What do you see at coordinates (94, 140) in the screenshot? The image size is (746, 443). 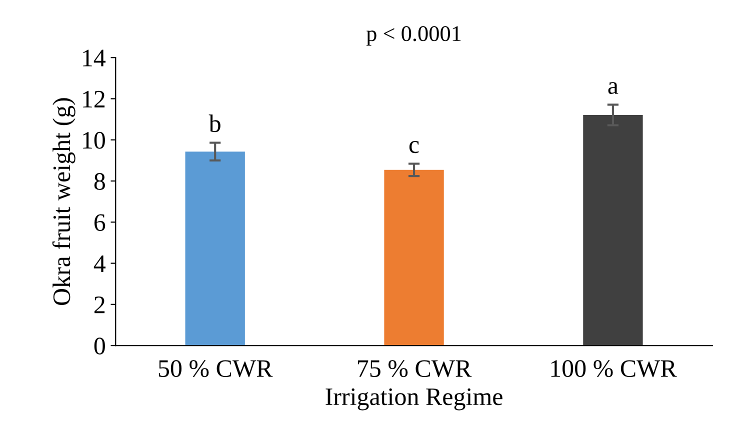 I see `y-tick-label: 10` at bounding box center [94, 140].